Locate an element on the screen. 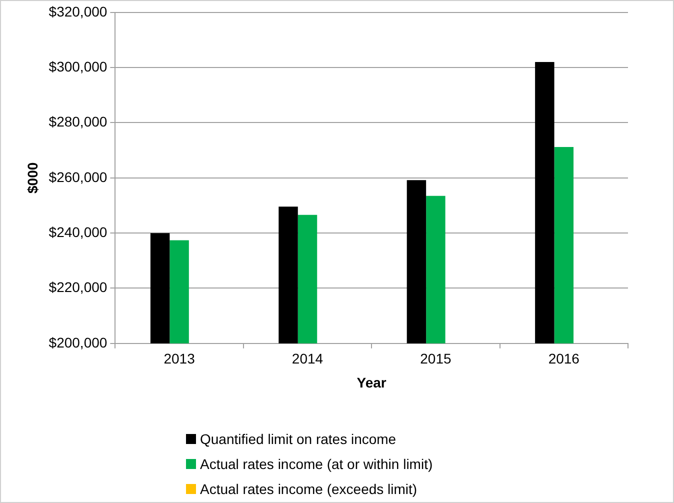 The width and height of the screenshot is (674, 503). y-axis-title: $000 is located at coordinates (32, 178).